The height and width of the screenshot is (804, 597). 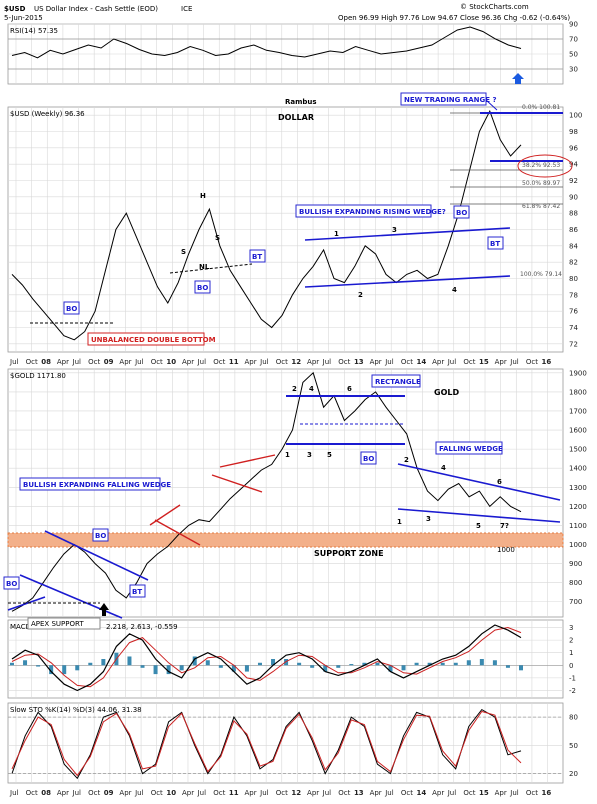 I want to click on x-tick-label: 11, so click(x=234, y=362).